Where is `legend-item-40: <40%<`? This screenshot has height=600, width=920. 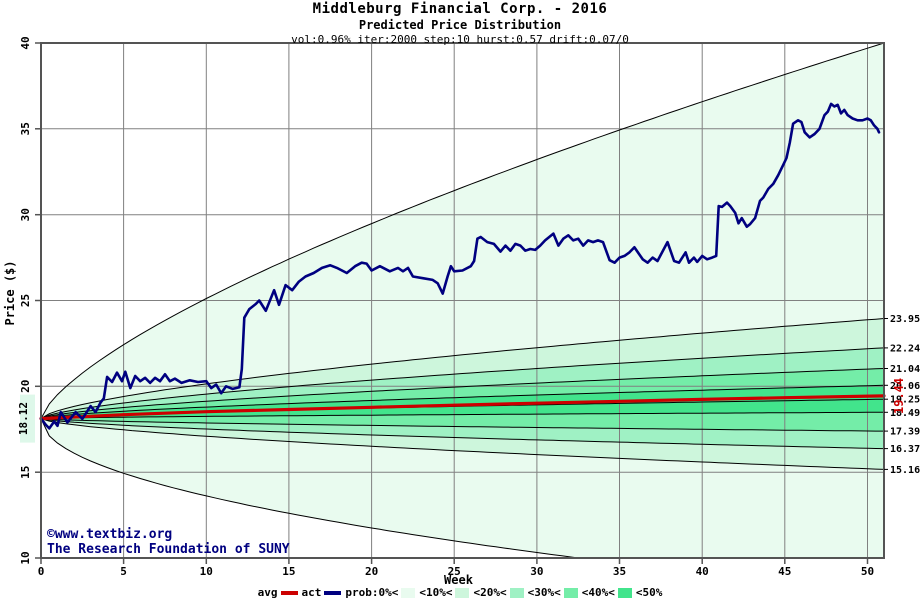 legend-item-40: <40%< is located at coordinates (609, 592).